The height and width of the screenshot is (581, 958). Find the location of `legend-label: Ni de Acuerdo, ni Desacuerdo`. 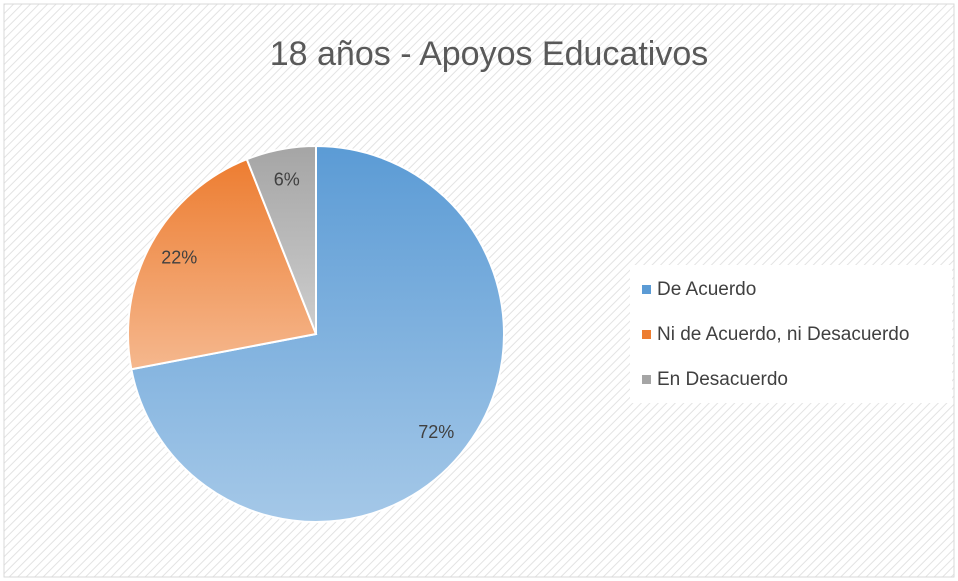

legend-label: Ni de Acuerdo, ni Desacuerdo is located at coordinates (783, 334).